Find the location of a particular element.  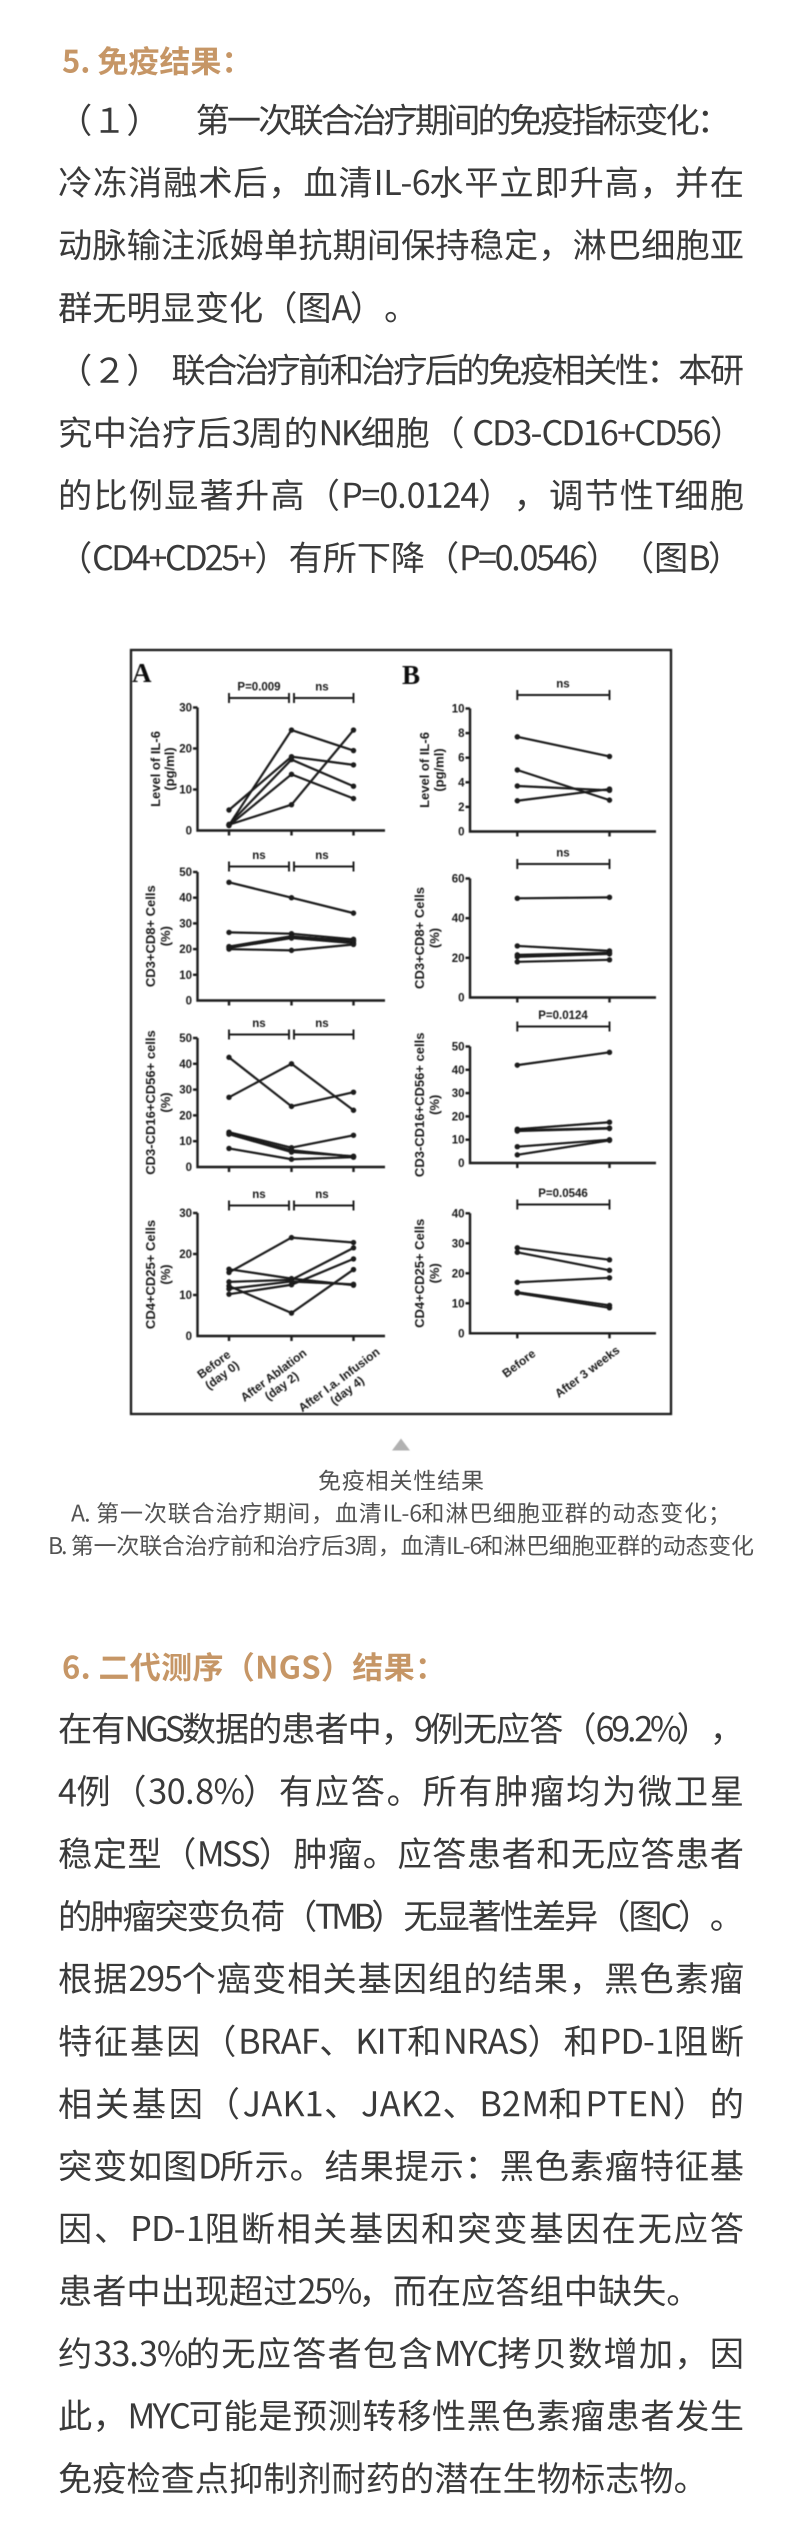

svg-text: 60 is located at coordinates (458, 880).